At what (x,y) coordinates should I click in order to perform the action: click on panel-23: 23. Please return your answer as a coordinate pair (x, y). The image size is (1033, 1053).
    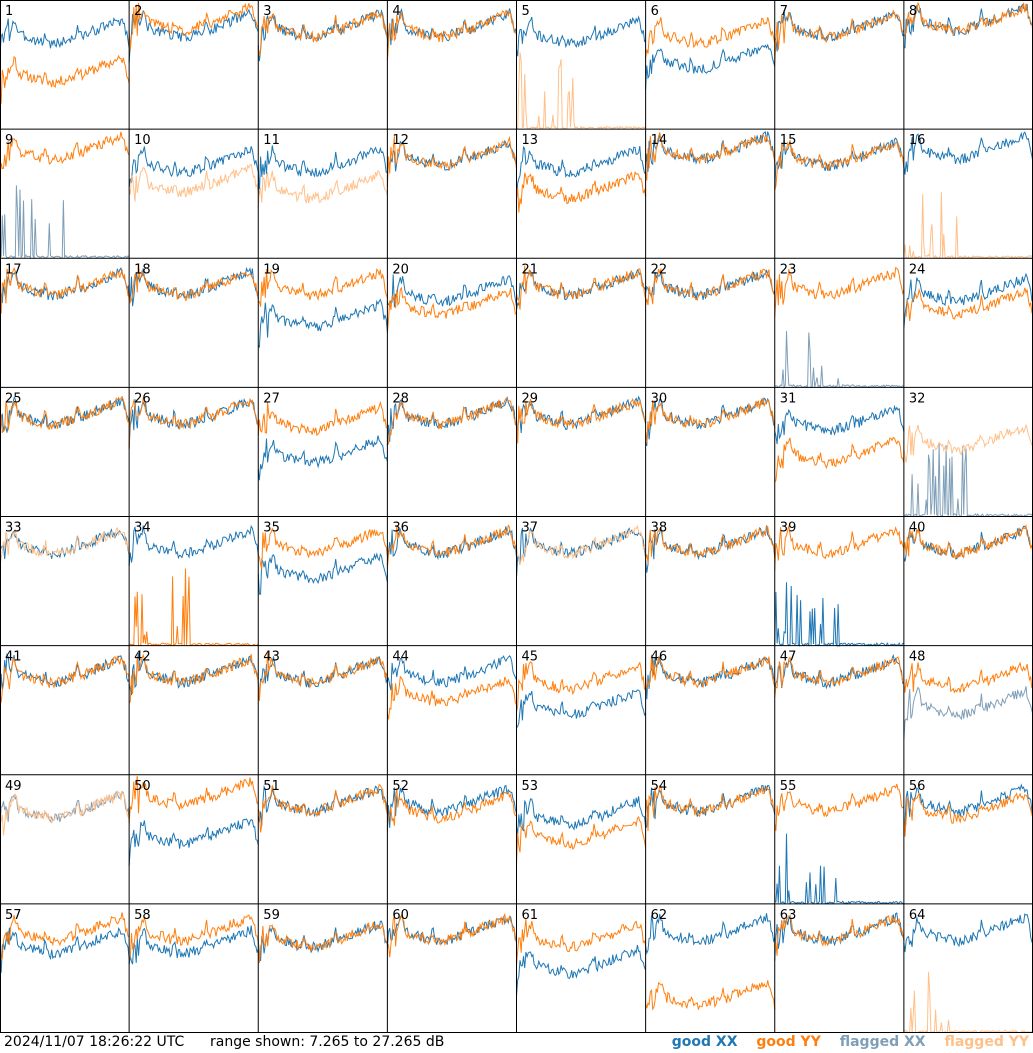
    Looking at the image, I should click on (839, 326).